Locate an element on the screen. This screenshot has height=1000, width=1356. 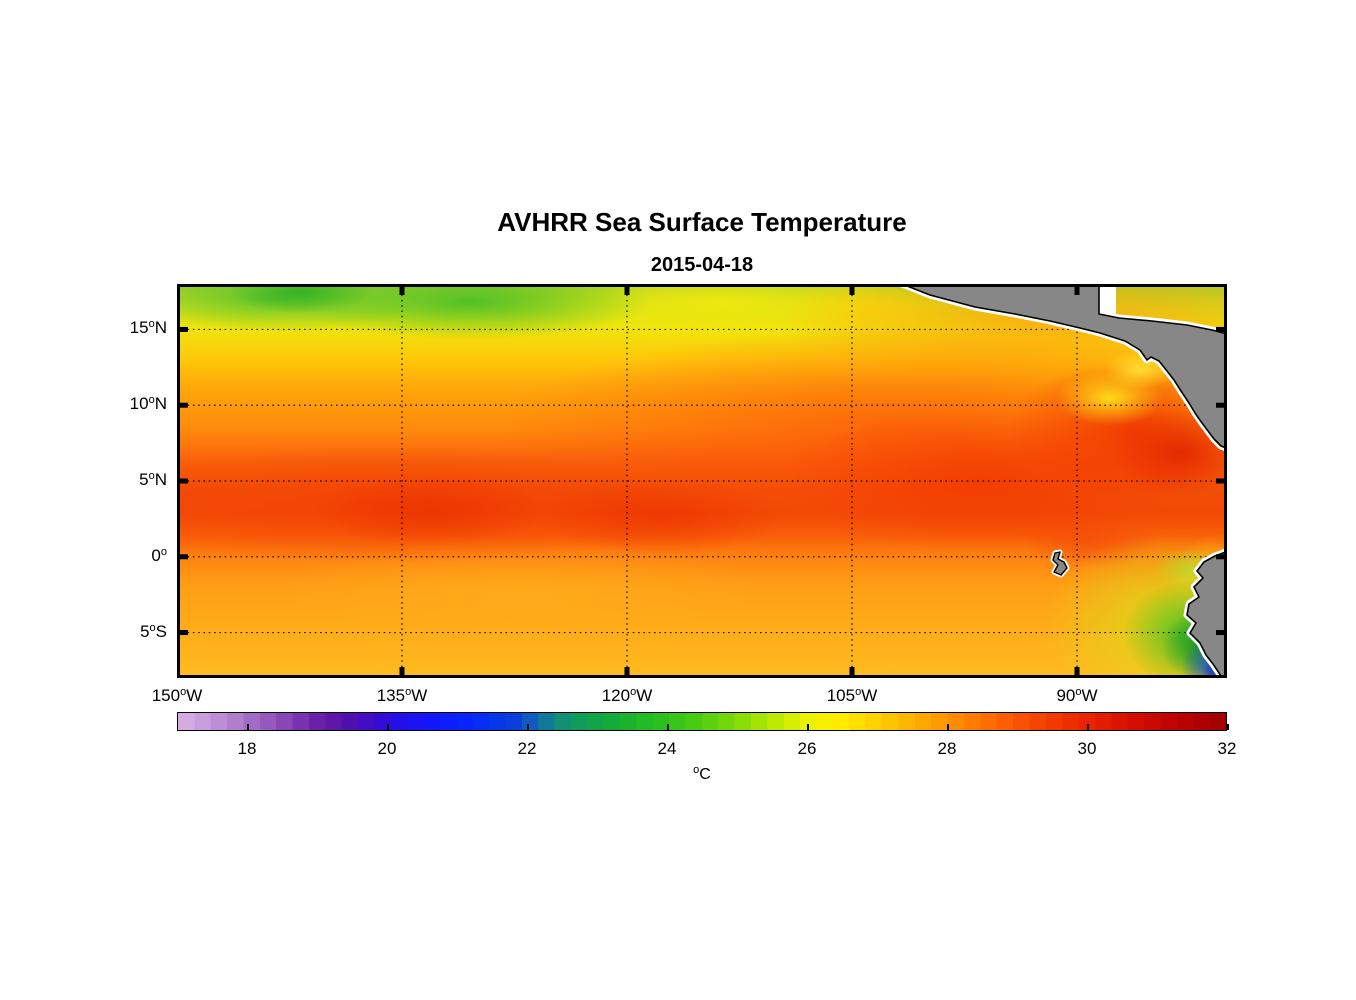
colorbar-tick-value: 30 is located at coordinates (1087, 748).